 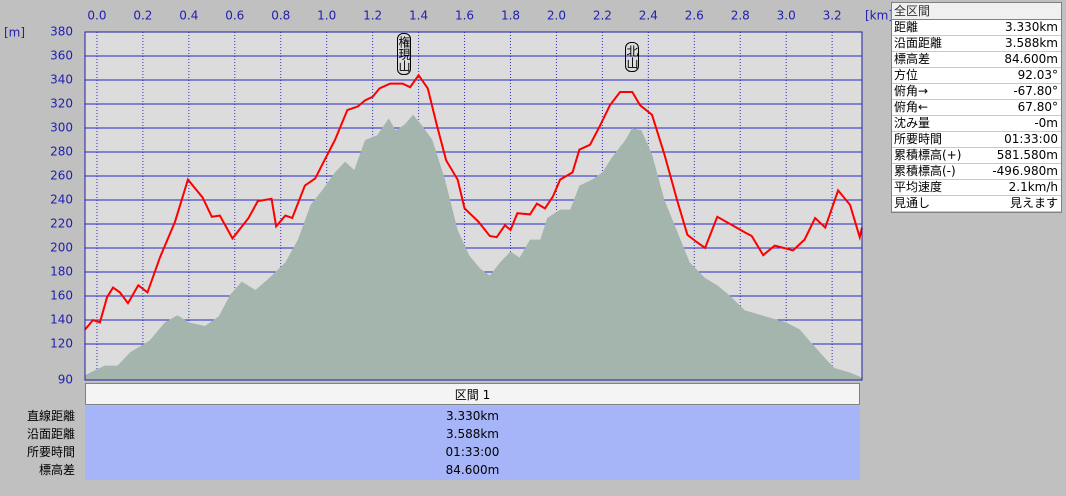 I want to click on row-value: 581.580m, so click(x=1027, y=155).